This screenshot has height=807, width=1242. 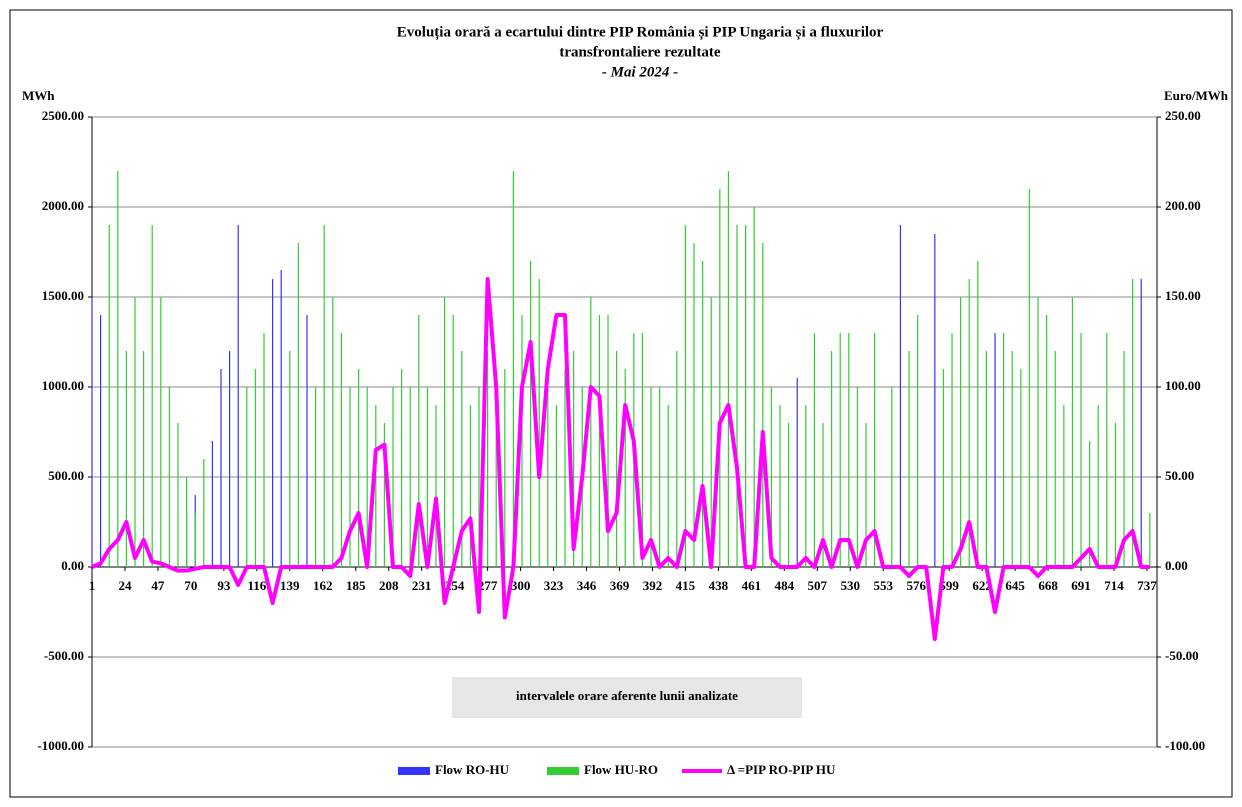 I want to click on y2-tick-label: -50.00, so click(x=1182, y=655).